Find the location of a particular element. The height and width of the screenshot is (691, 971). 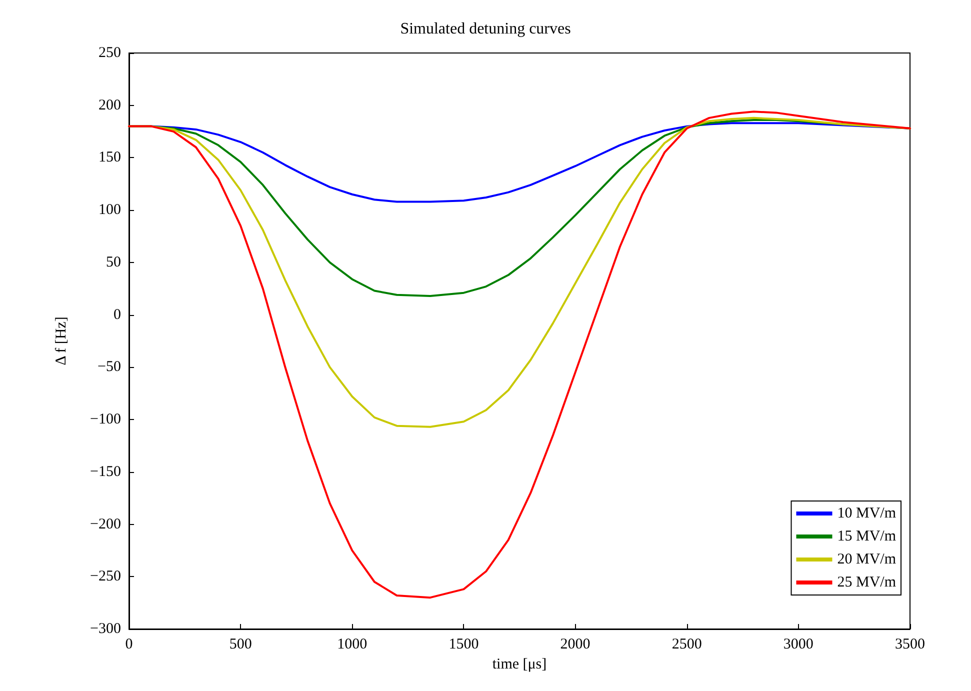

legend-label: 20 MV/m is located at coordinates (866, 560).